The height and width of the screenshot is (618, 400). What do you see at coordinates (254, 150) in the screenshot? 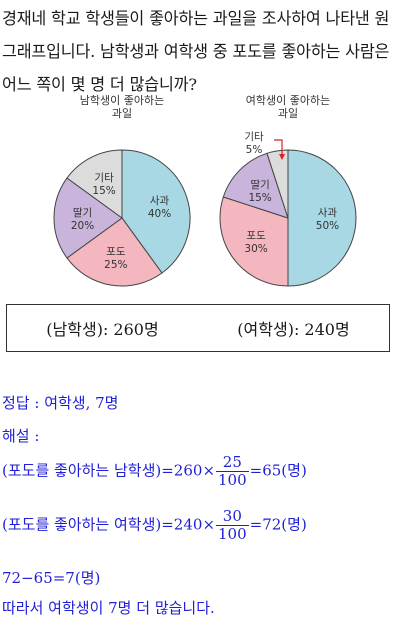
I see `girls-slice-value-3: 5%` at bounding box center [254, 150].